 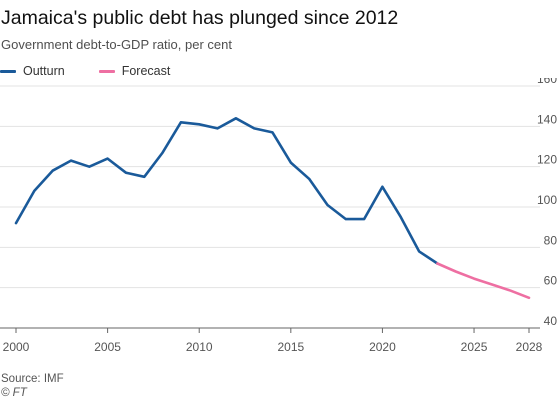 I want to click on y-tick-label-160: 160, so click(x=547, y=82).